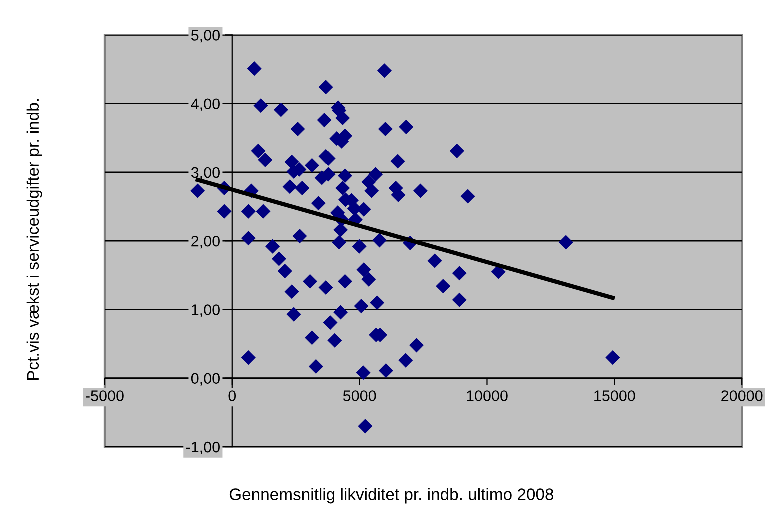 The width and height of the screenshot is (769, 510). Describe the element at coordinates (359, 396) in the screenshot. I see `x-tick-label: 5000` at that location.